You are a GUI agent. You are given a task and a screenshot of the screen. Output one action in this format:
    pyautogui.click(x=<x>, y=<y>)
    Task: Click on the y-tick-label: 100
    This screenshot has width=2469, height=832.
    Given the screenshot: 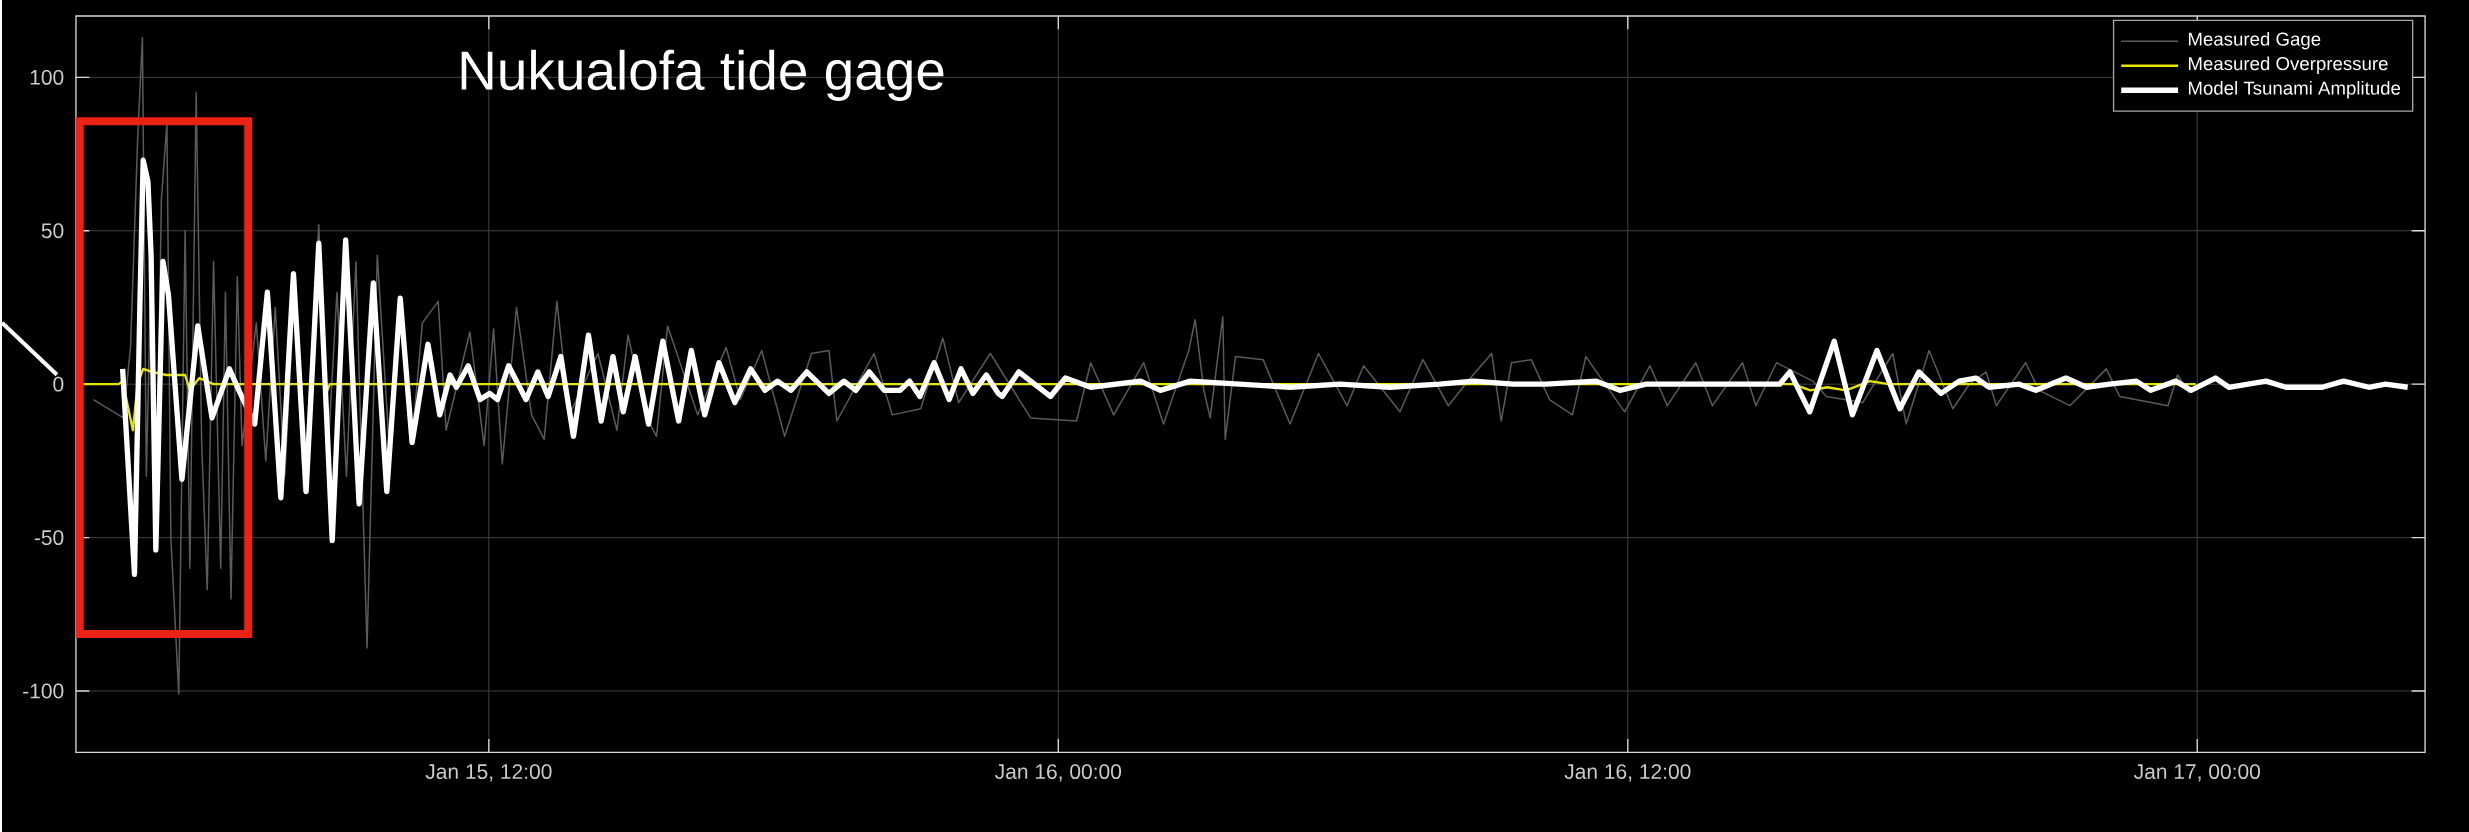 What is the action you would take?
    pyautogui.click(x=47, y=77)
    